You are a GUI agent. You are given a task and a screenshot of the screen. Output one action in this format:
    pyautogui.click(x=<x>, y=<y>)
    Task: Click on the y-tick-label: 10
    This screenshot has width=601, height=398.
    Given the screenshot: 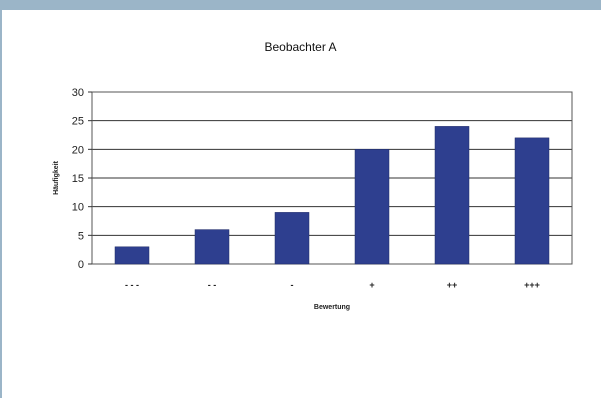 What is the action you would take?
    pyautogui.click(x=78, y=208)
    